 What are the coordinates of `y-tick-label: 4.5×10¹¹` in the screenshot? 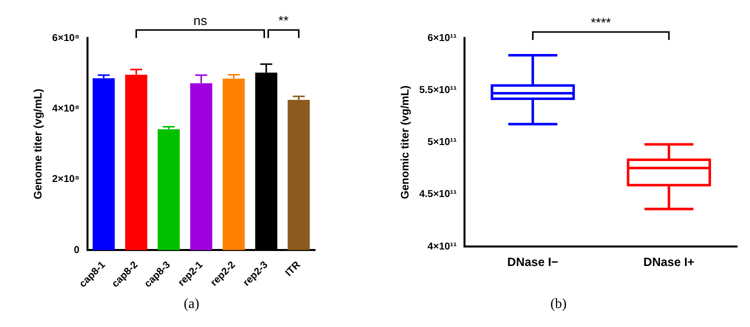 It's located at (438, 194).